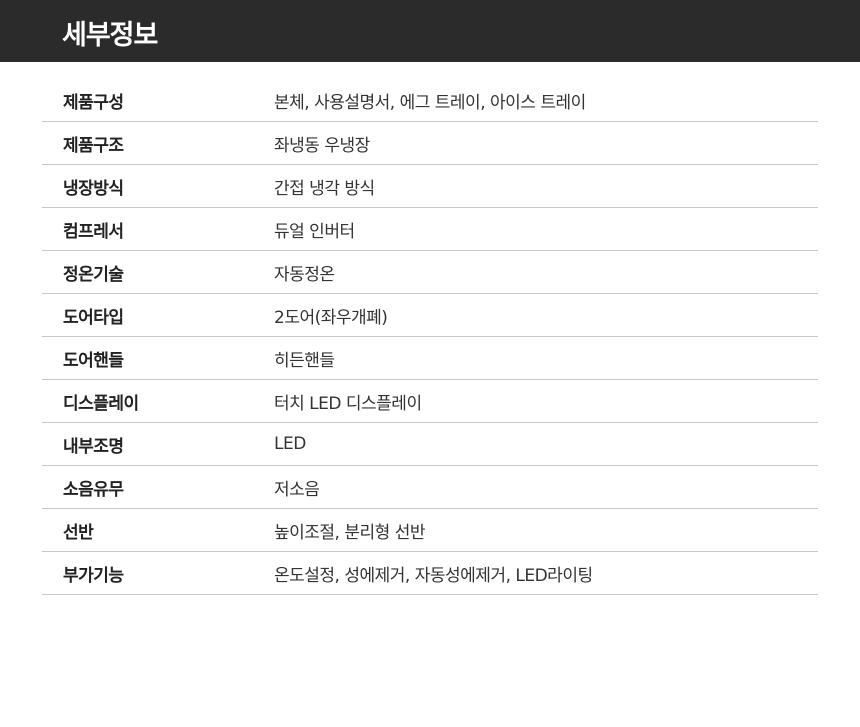 The height and width of the screenshot is (727, 860). I want to click on spec-row: 디스플레이 터치 LED 디스플레이, so click(430, 401).